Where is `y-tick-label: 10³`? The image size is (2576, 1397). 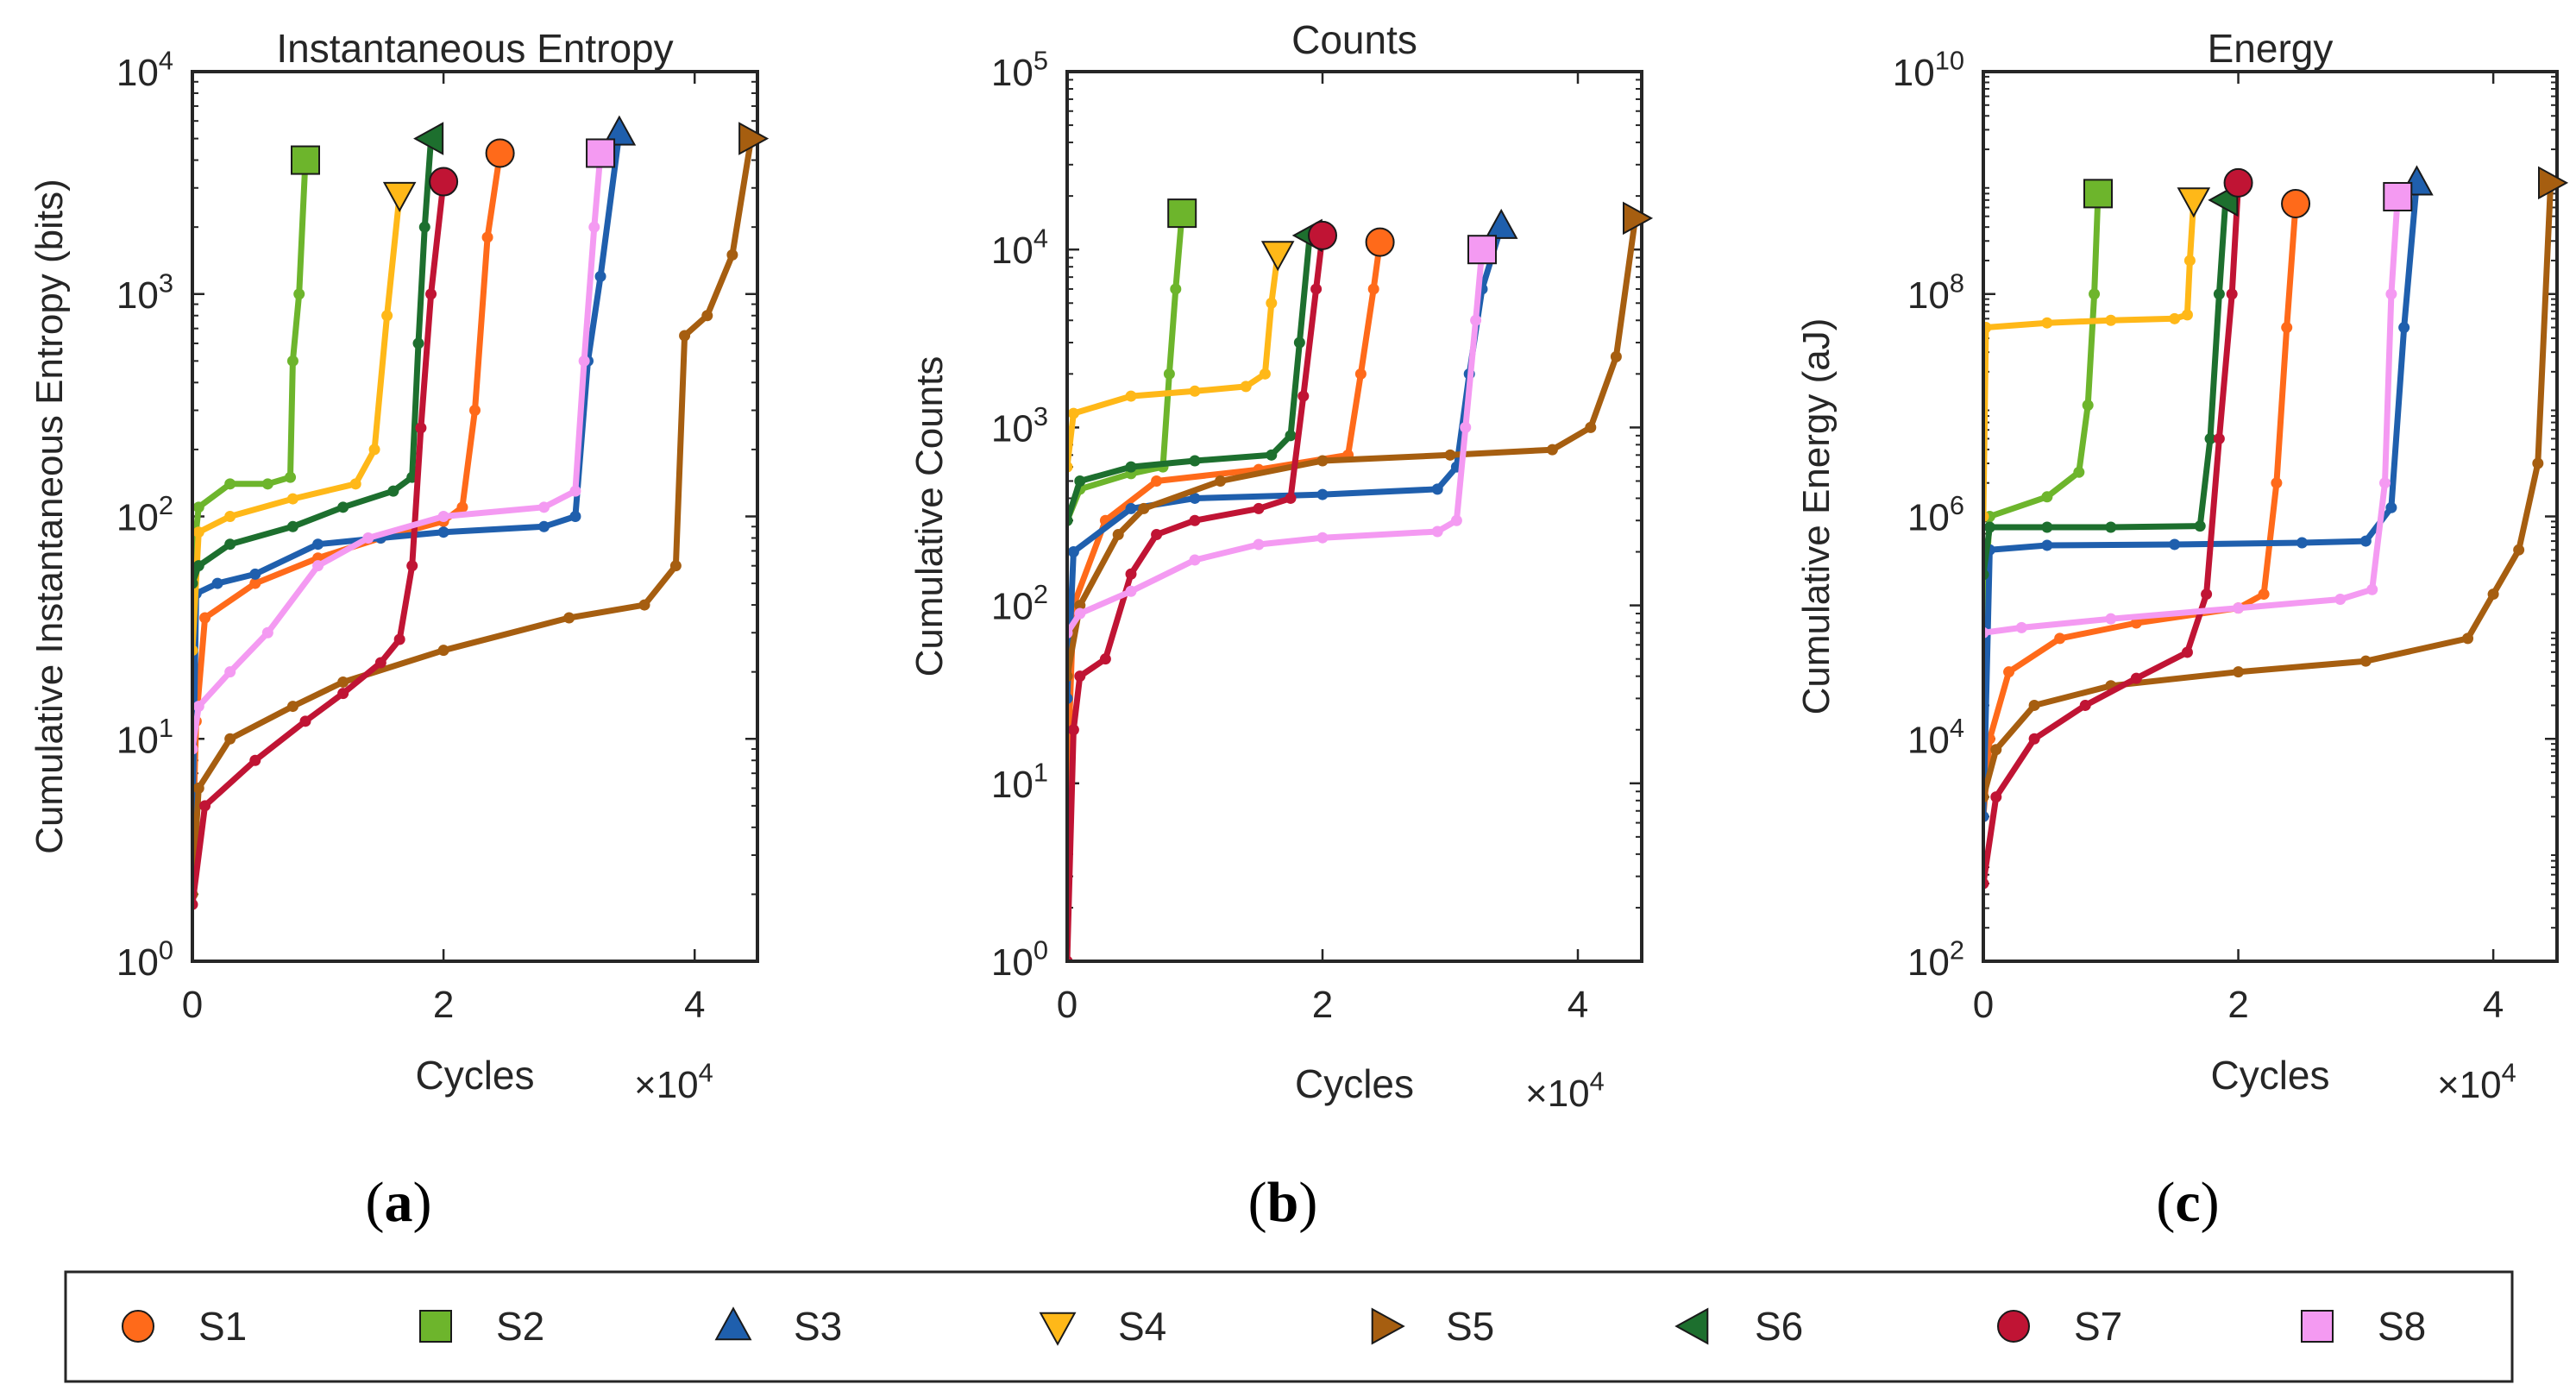
y-tick-label: 10³ is located at coordinates (1019, 426).